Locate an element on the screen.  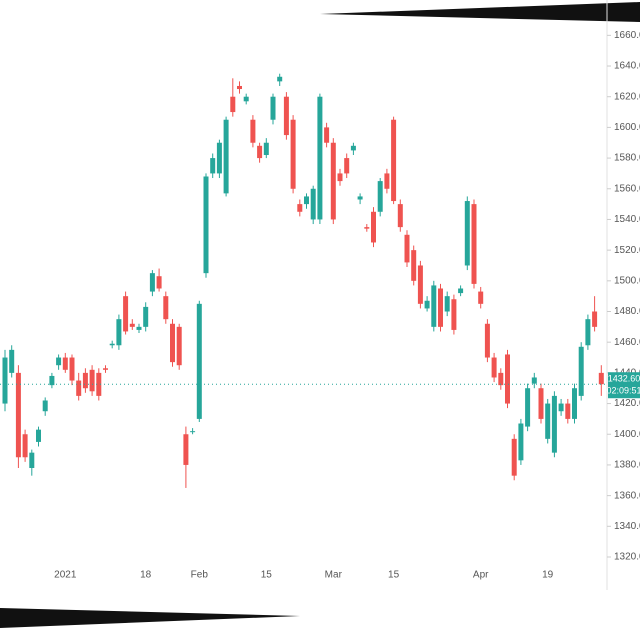
y-tick-label: 1520.00 is located at coordinates (627, 250).